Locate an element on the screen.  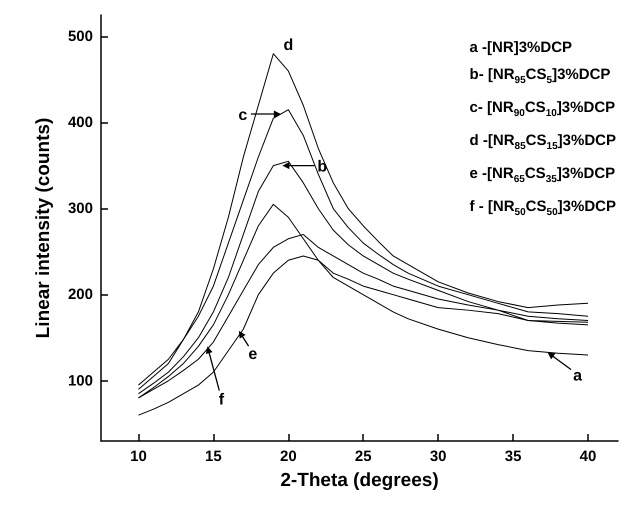
annotation: b is located at coordinates (322, 167).